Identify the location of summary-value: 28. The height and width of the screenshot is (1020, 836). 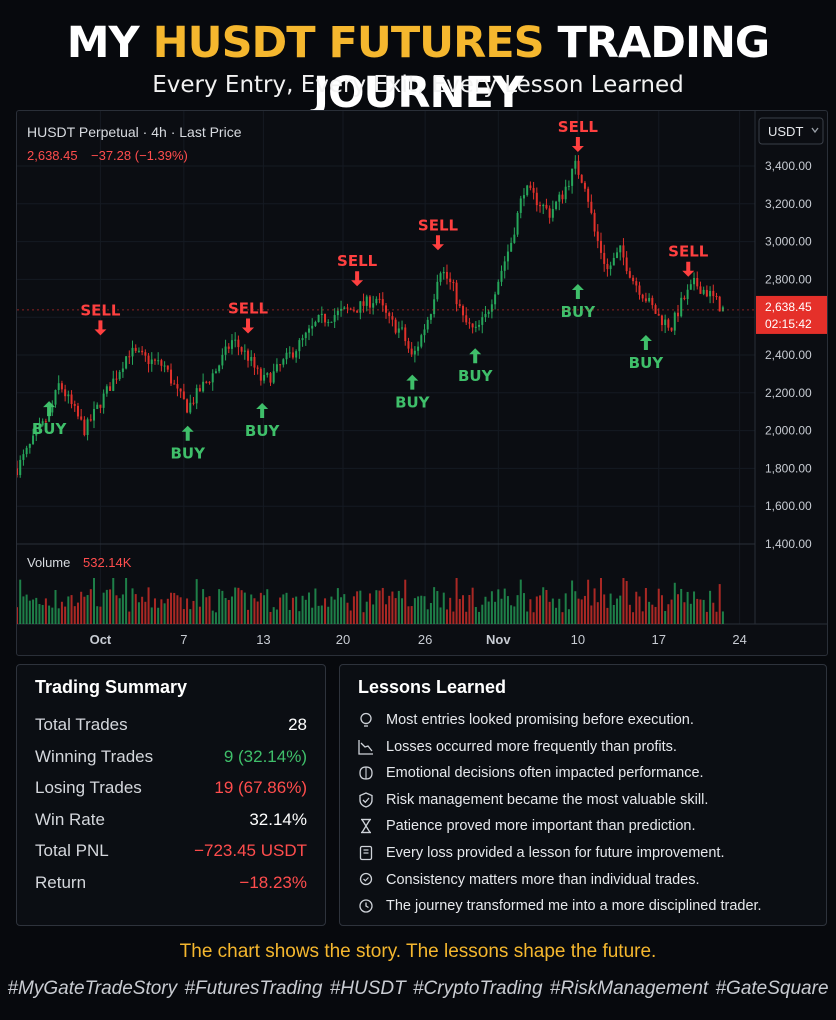
(297, 724).